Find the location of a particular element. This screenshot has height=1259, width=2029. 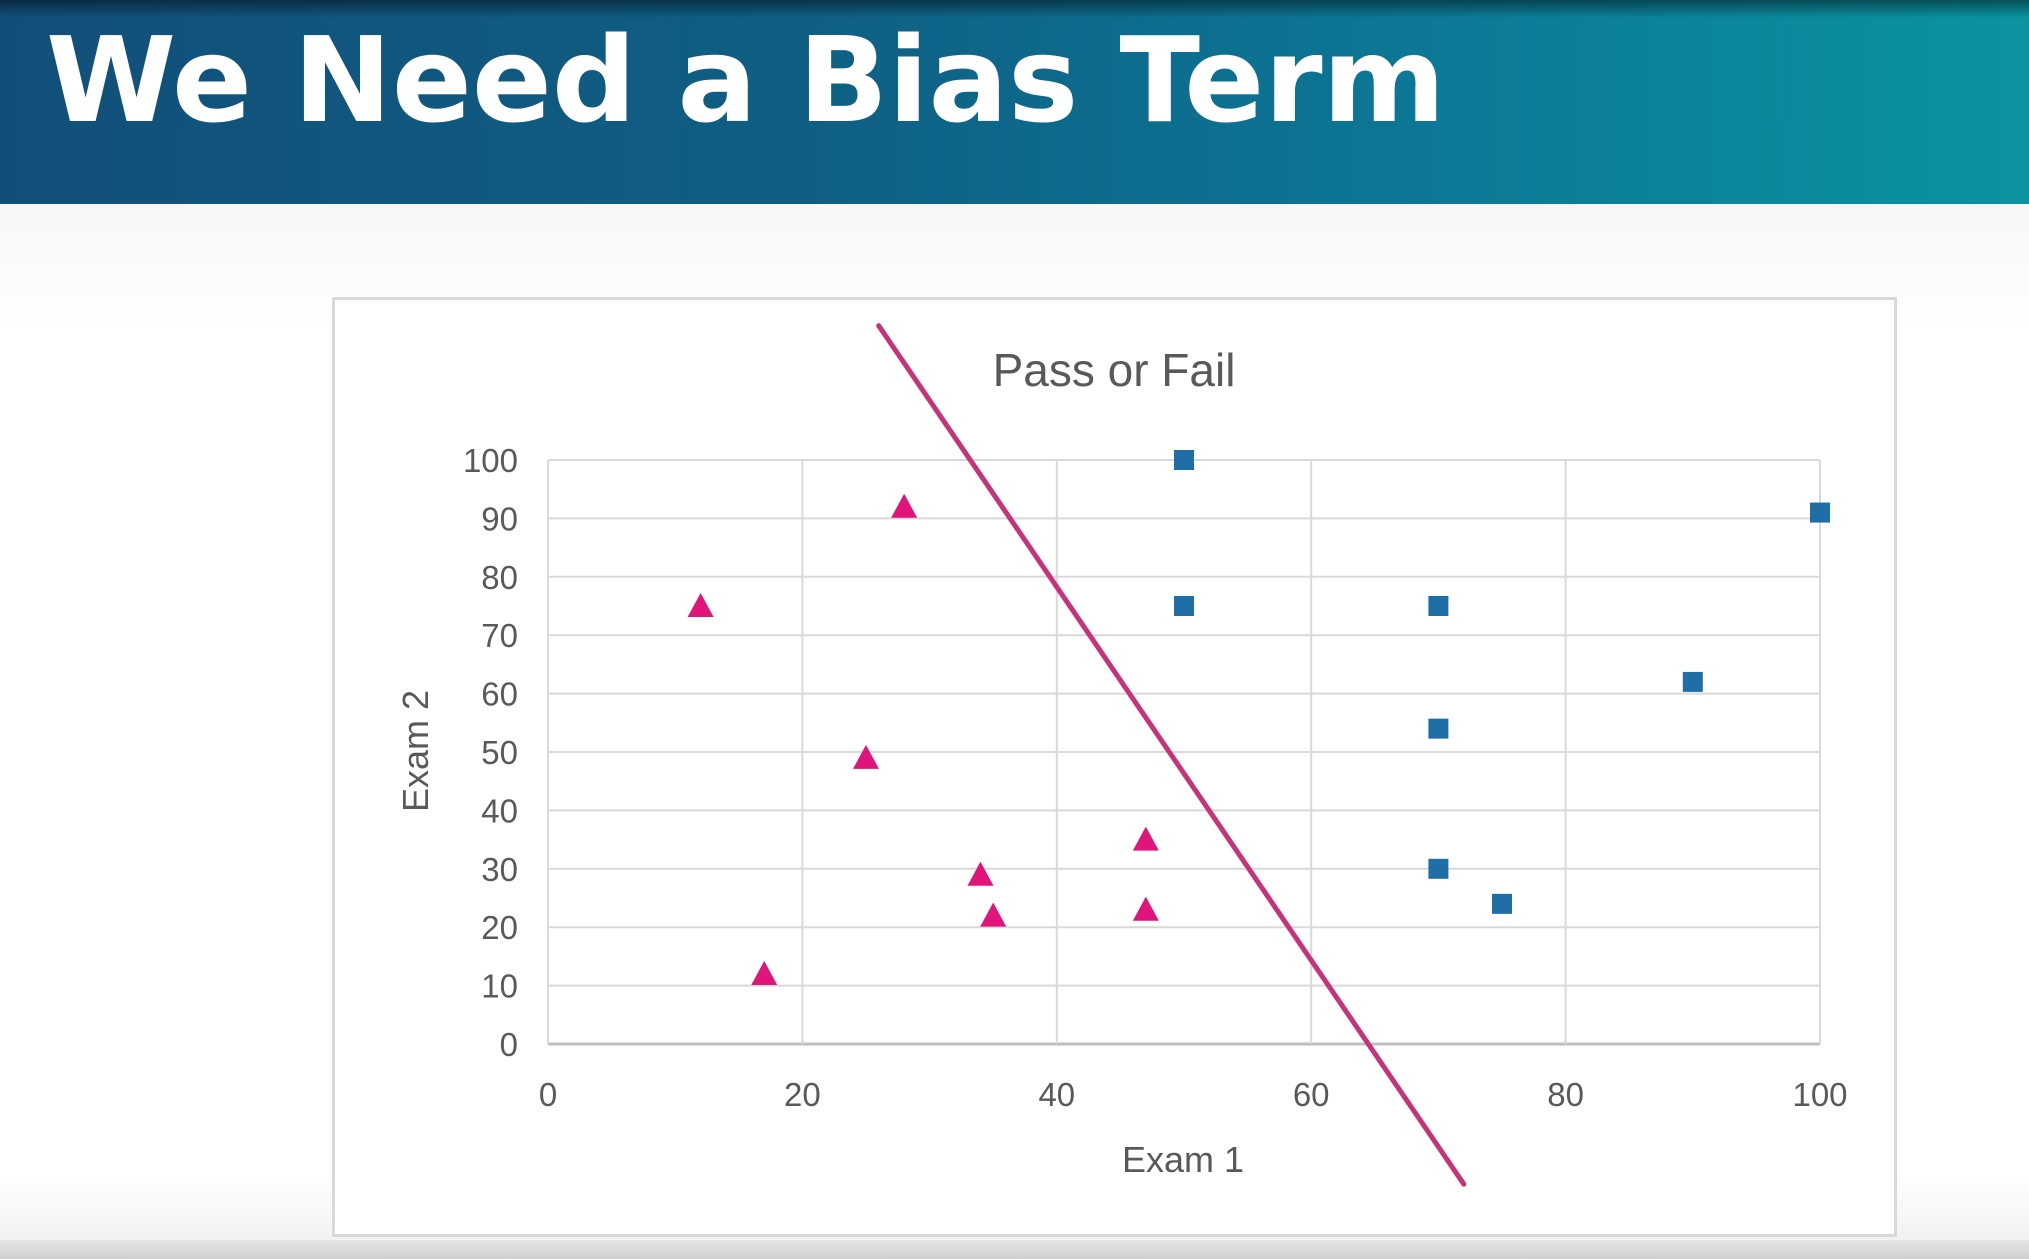

y-tick-label: 40 is located at coordinates (499, 810).